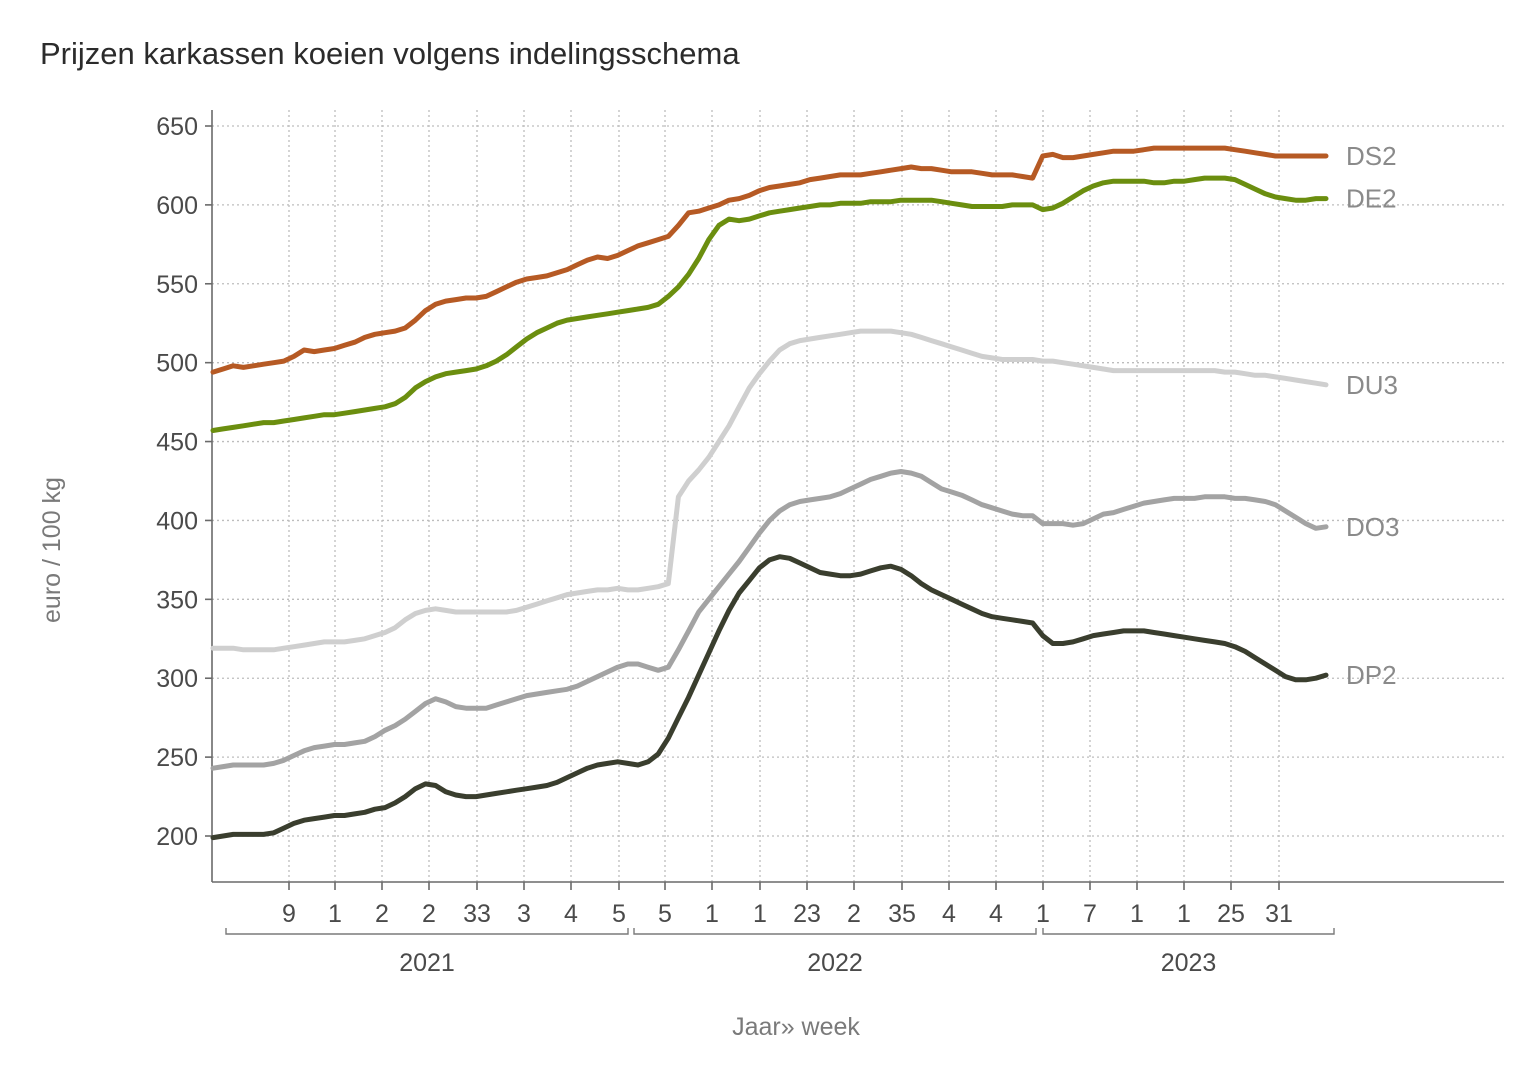  I want to click on x-tick-label: 25, so click(1231, 914).